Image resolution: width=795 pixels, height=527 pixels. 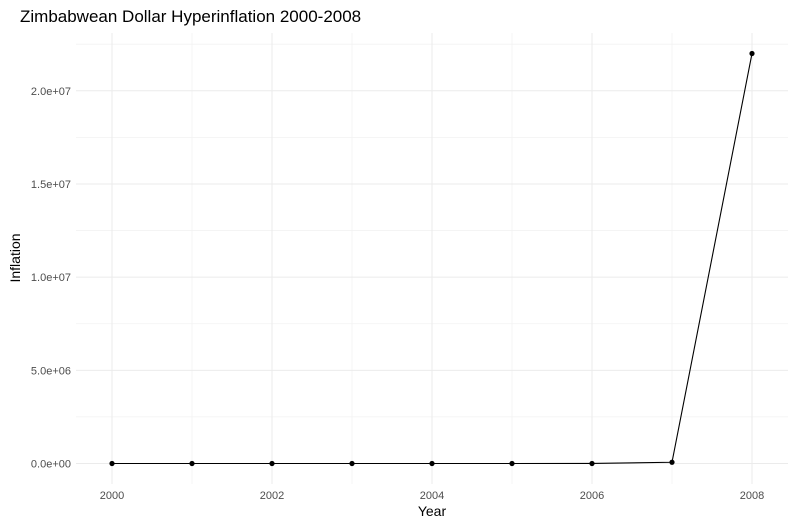 What do you see at coordinates (272, 496) in the screenshot?
I see `x-tick-label: 2002` at bounding box center [272, 496].